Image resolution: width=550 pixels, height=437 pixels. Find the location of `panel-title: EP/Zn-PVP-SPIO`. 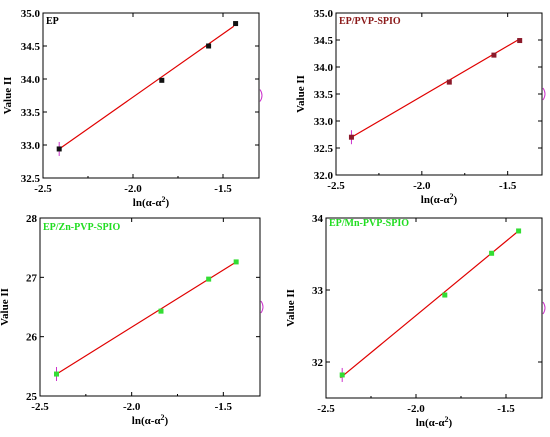

panel-title: EP/Zn-PVP-SPIO is located at coordinates (81, 227).